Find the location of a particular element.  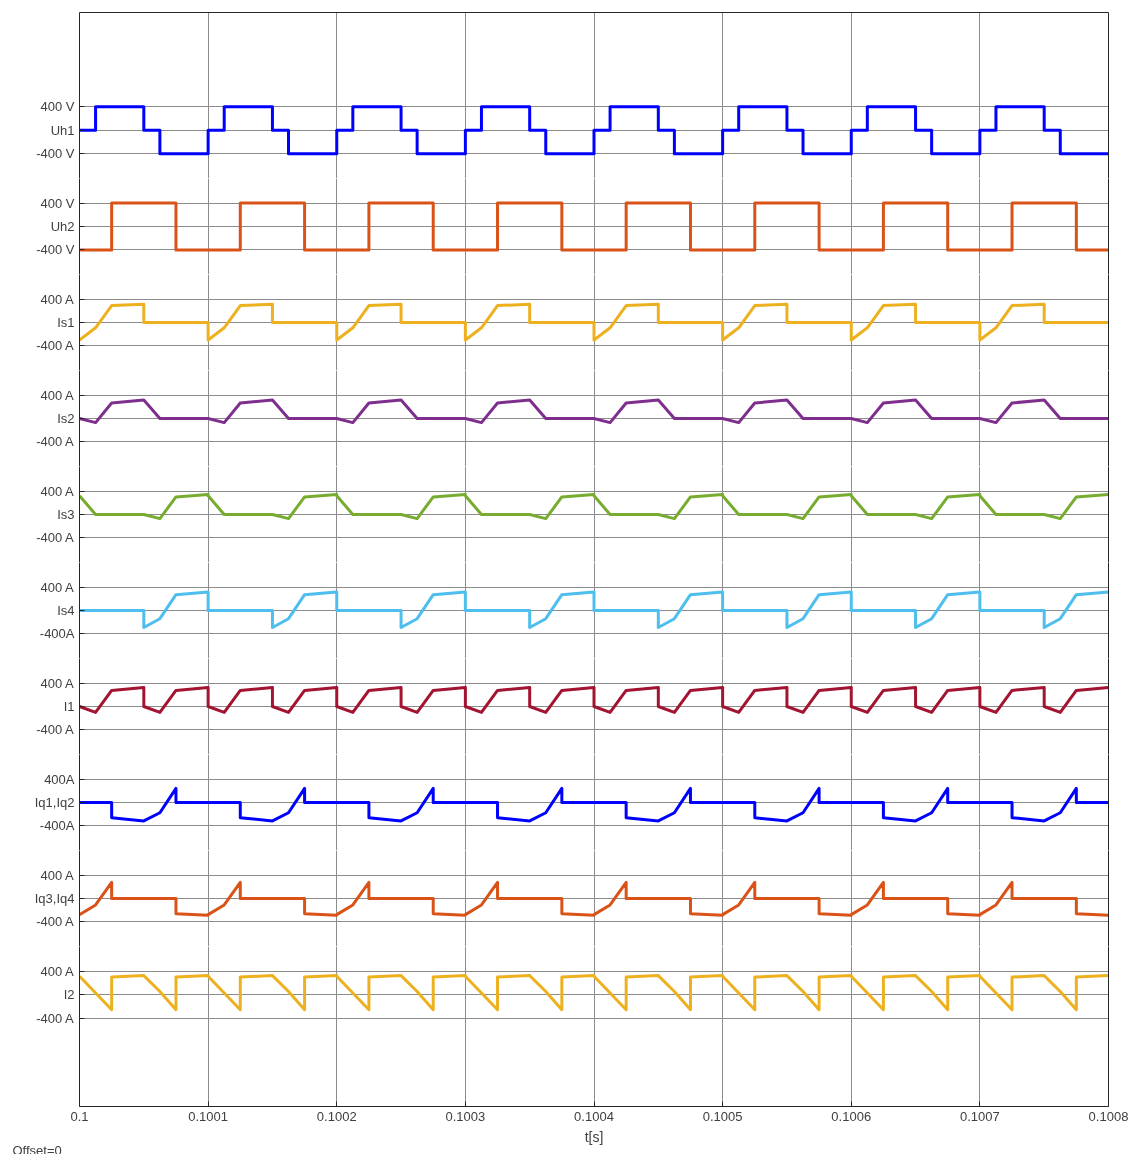

y-tick-label: Uh2 is located at coordinates (62, 226).